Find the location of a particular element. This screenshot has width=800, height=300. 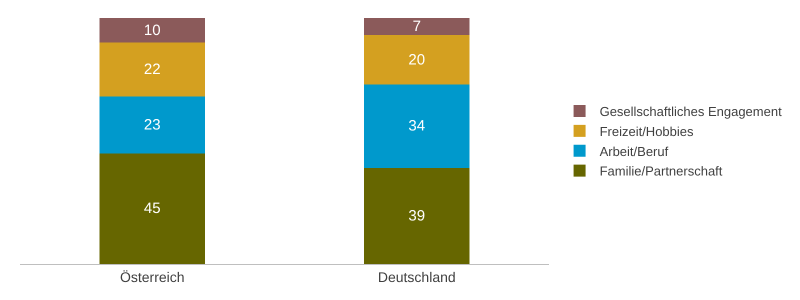

data-label: 34 is located at coordinates (417, 126).